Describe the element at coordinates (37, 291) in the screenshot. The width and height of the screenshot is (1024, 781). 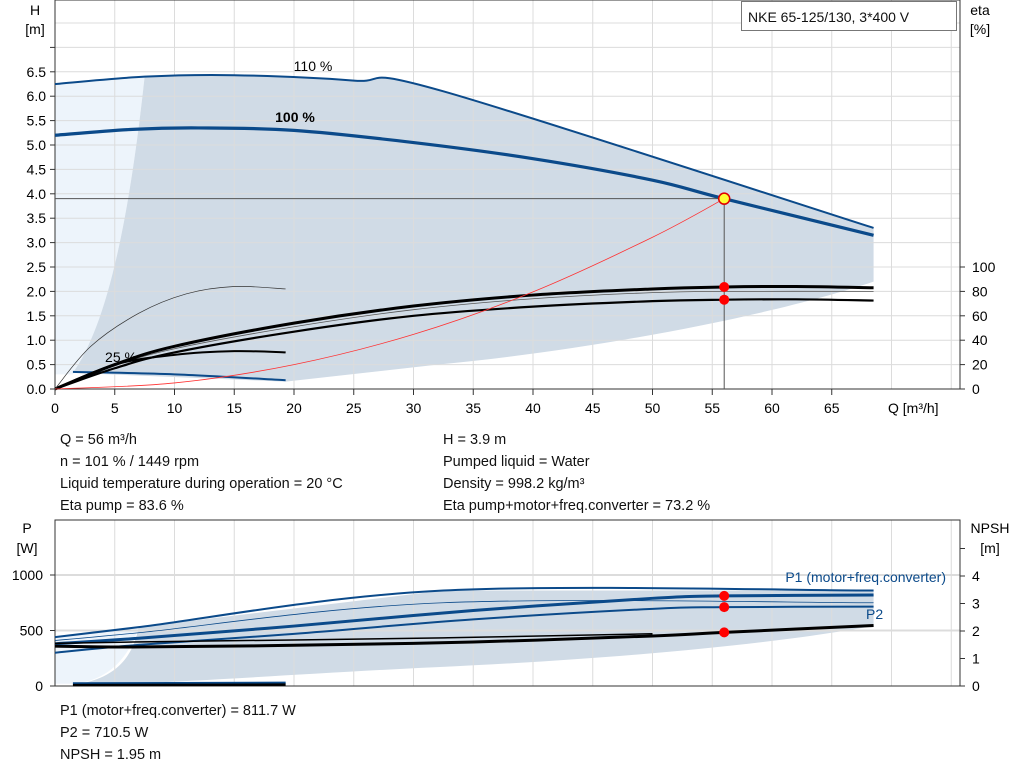
I see `y-tick-label: 2.0` at that location.